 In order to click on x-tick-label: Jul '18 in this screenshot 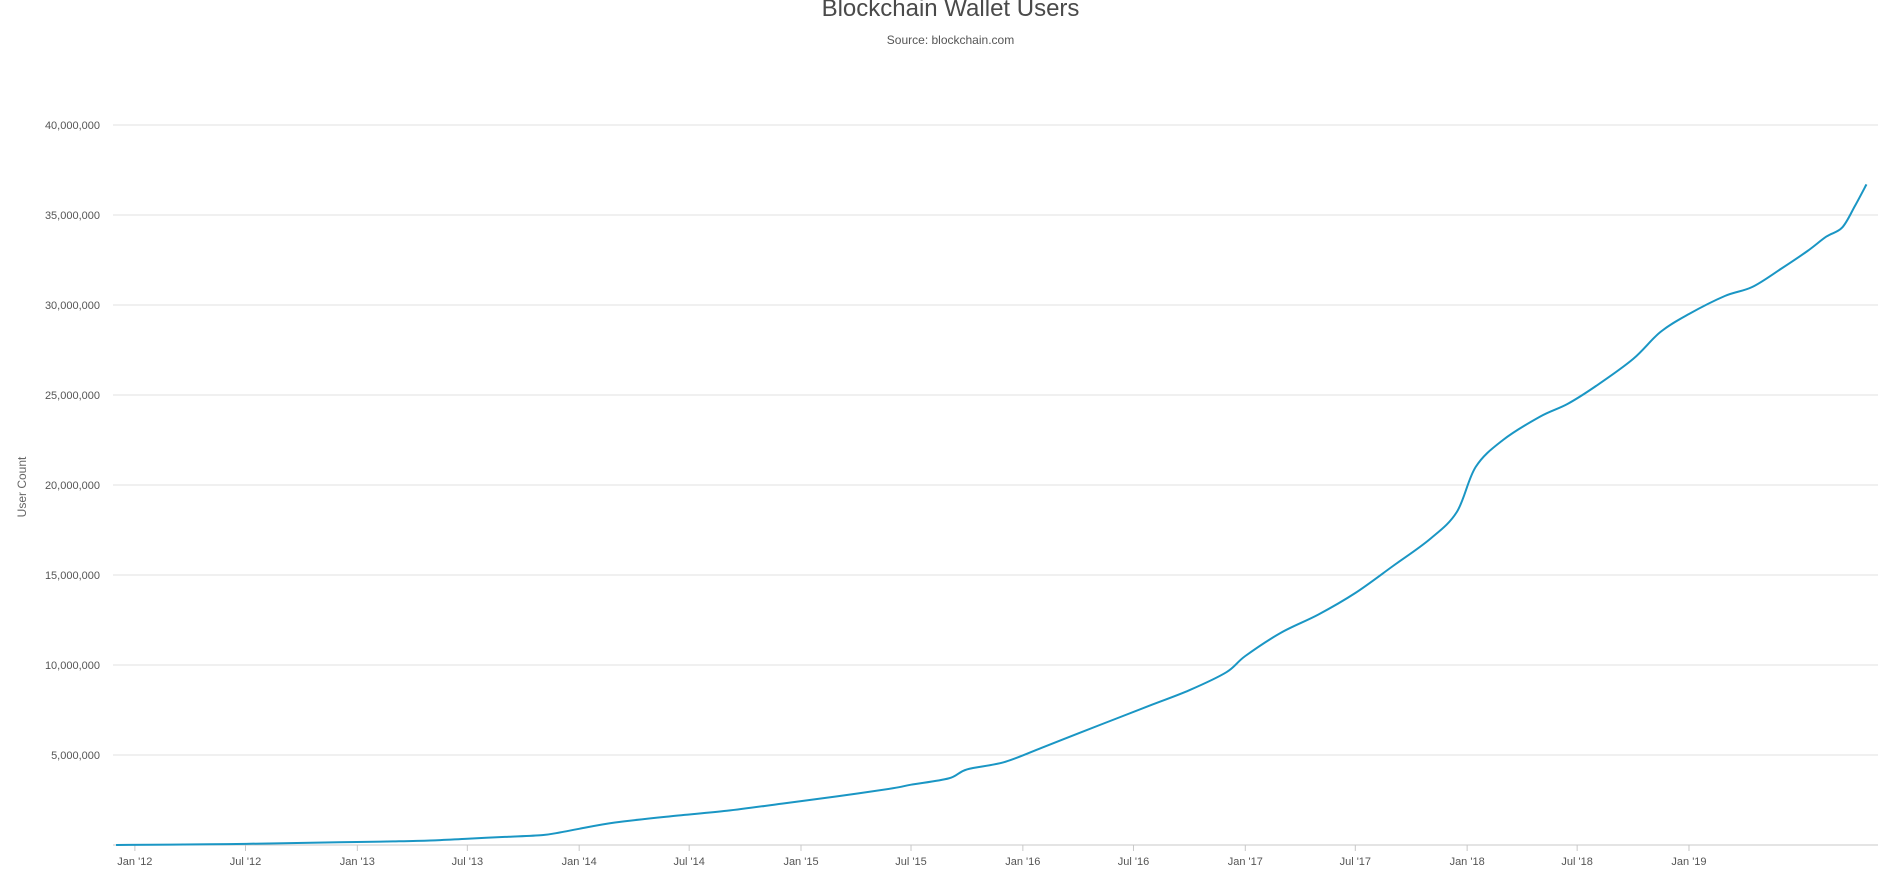, I will do `click(1576, 862)`.